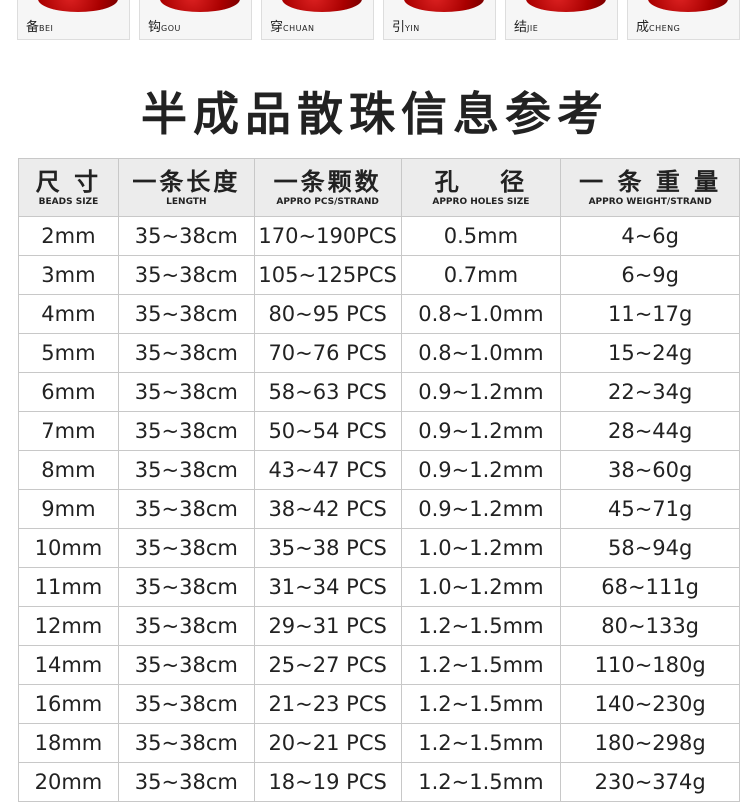  Describe the element at coordinates (650, 665) in the screenshot. I see `table-cell: 110~180g` at that location.